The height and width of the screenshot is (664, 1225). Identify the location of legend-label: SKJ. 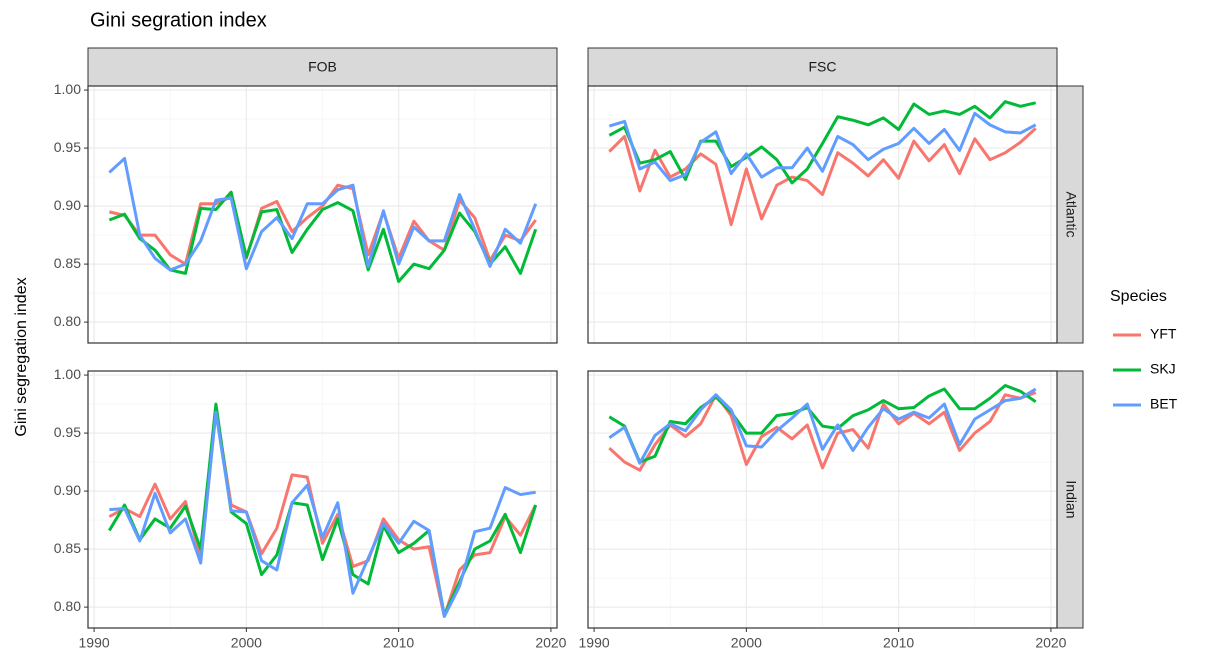
(1163, 369).